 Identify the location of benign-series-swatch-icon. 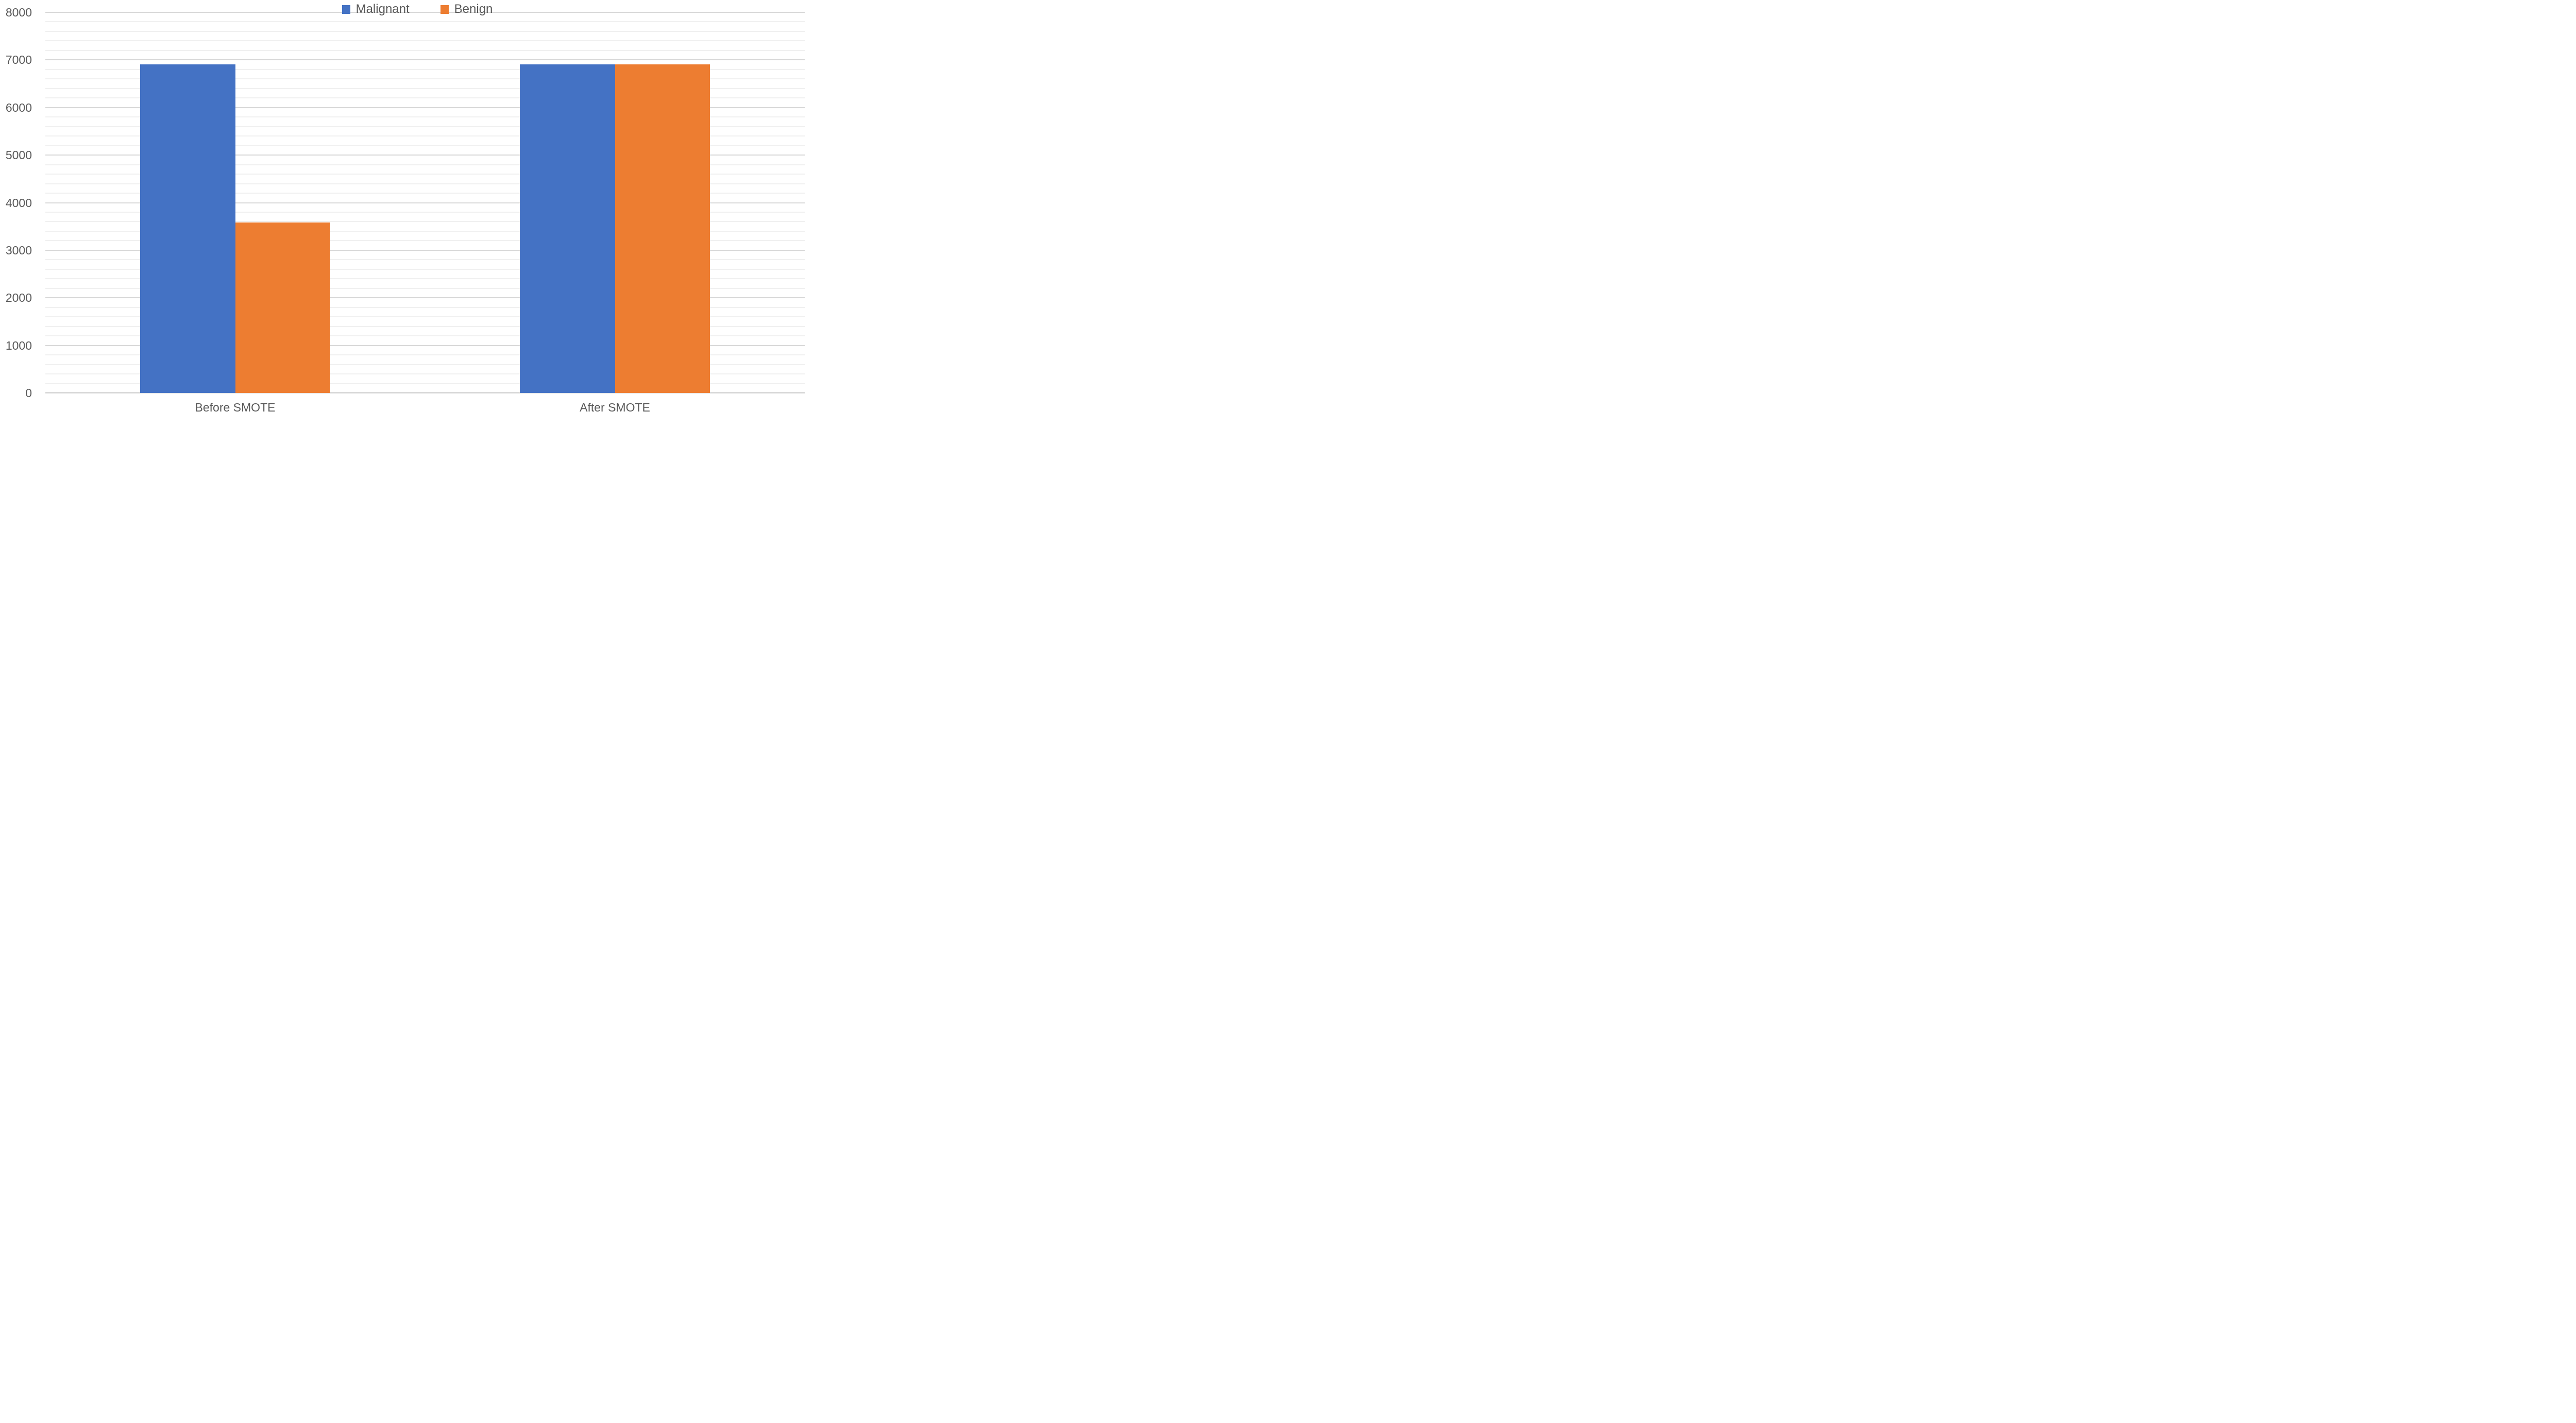
(444, 9).